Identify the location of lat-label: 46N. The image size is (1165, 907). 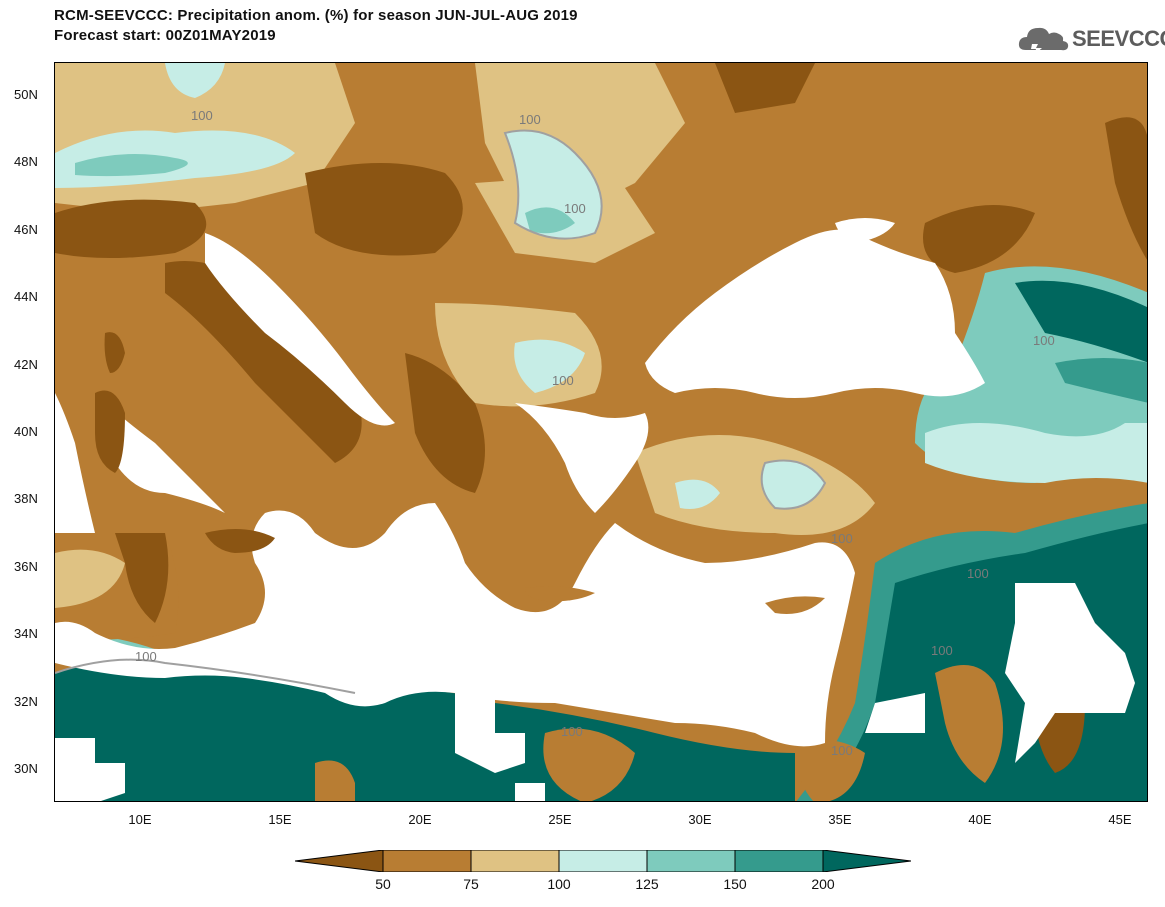
(26, 229).